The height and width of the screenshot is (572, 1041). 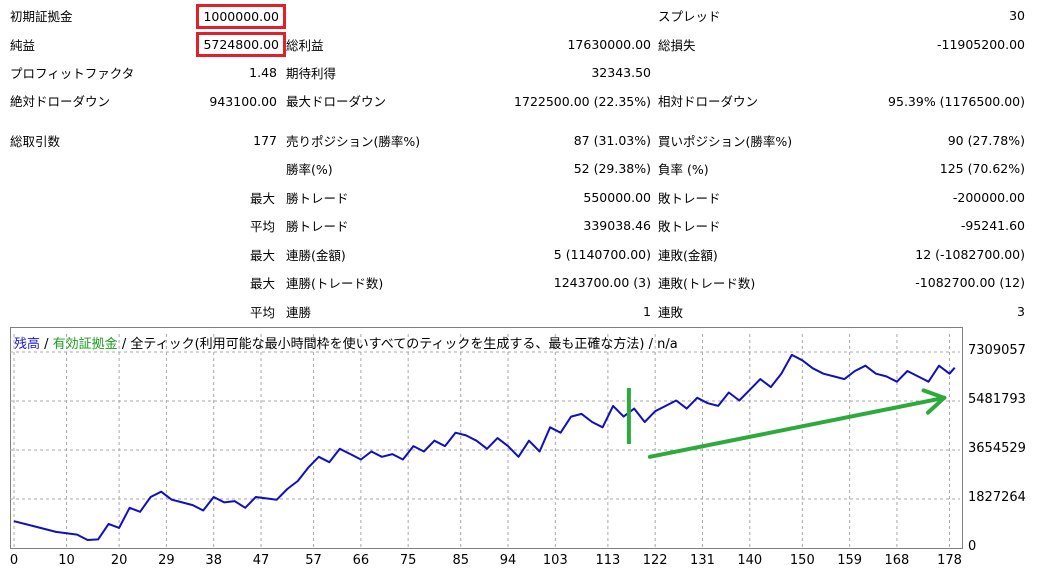 I want to click on avg-win-trade-prefix: 平均, so click(x=263, y=226).